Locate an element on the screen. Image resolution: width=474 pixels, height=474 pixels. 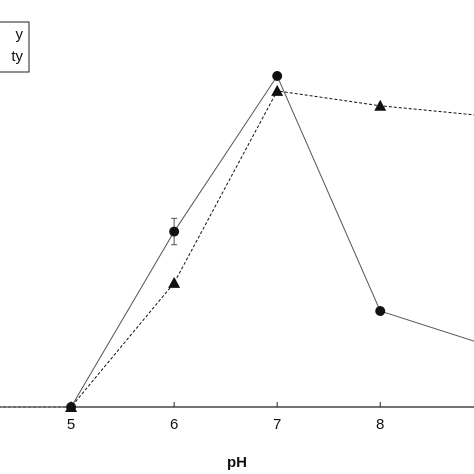
legend-label: y is located at coordinates (20, 34).